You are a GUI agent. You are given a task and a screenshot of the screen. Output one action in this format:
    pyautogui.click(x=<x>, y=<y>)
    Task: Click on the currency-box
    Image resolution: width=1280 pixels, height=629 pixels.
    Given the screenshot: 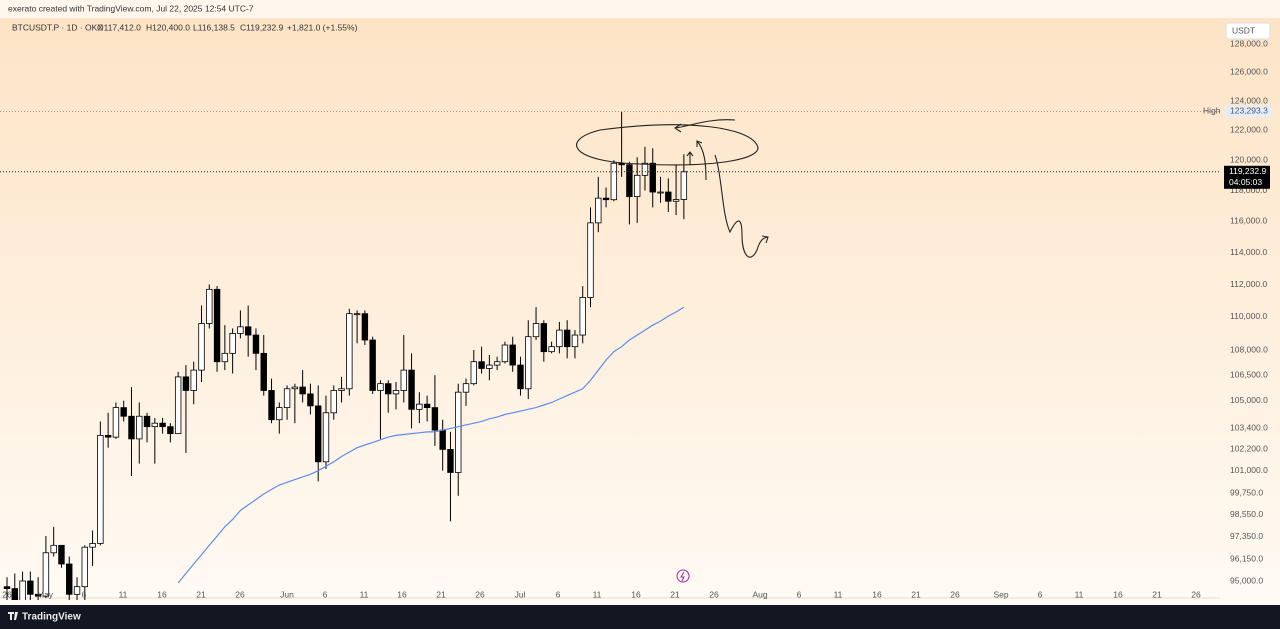 What is the action you would take?
    pyautogui.click(x=1248, y=31)
    